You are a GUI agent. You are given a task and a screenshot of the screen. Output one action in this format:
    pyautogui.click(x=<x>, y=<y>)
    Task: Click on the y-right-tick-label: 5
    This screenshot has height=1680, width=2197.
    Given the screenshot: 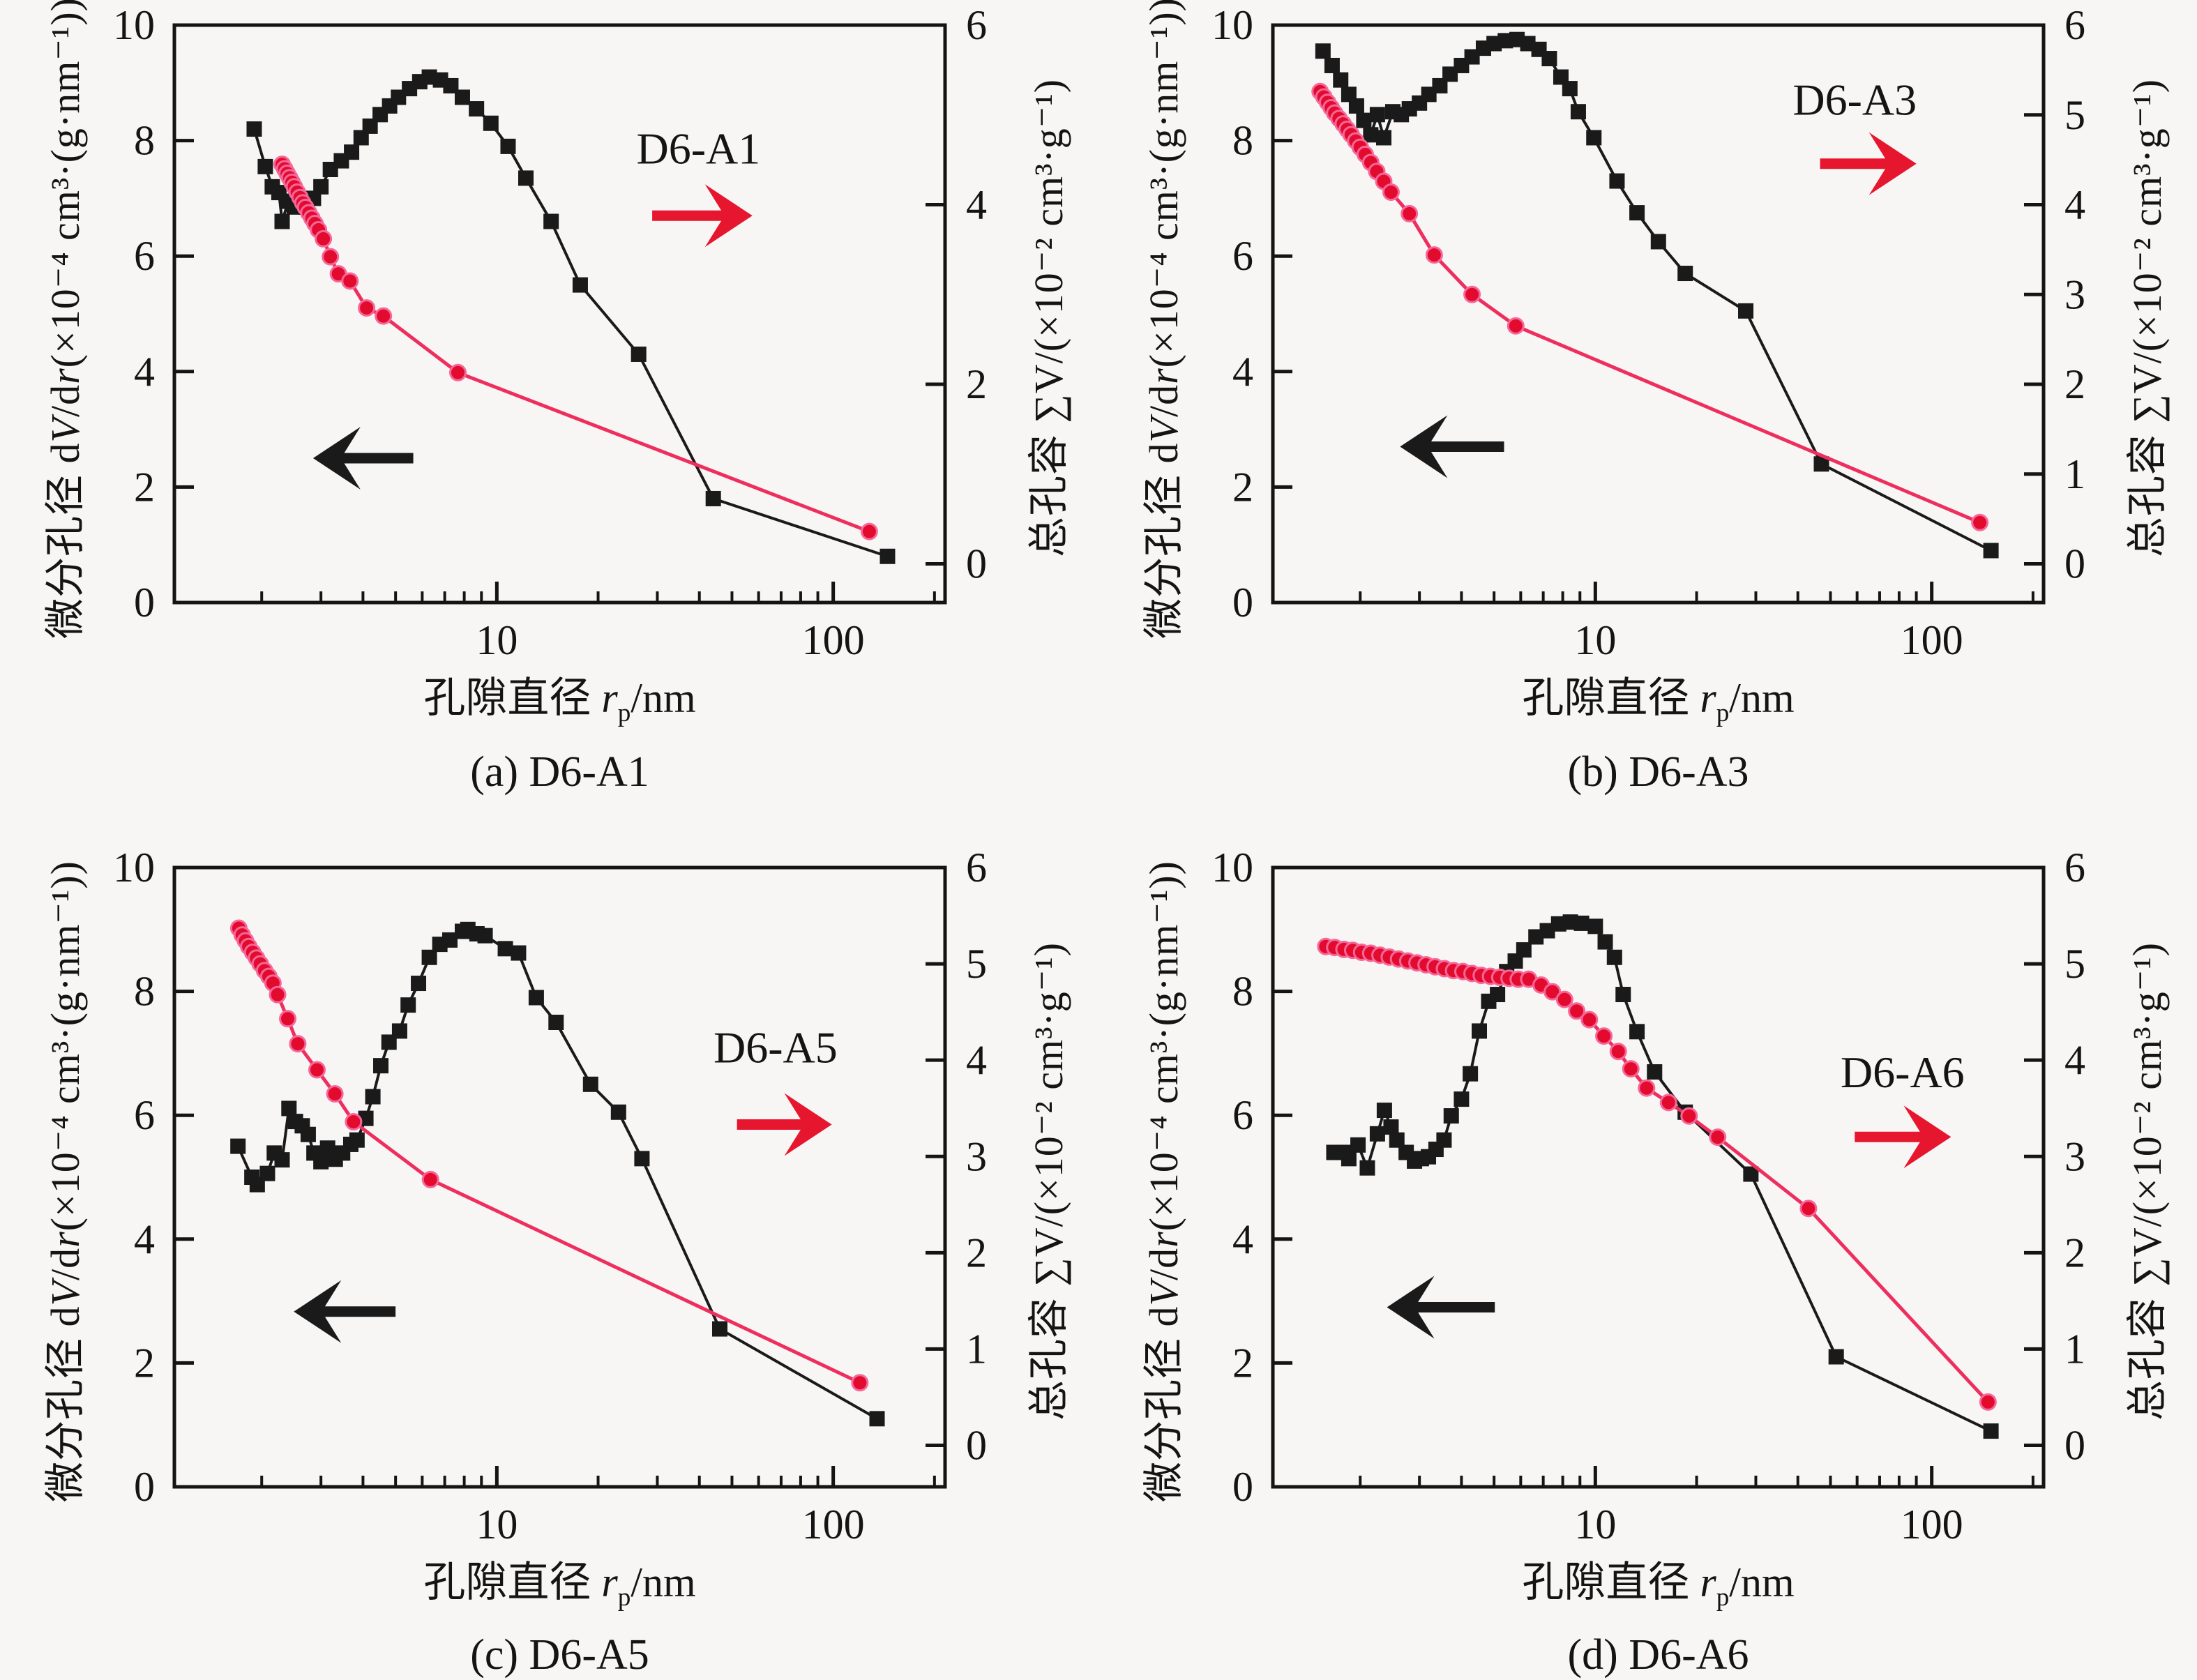 What is the action you would take?
    pyautogui.click(x=976, y=964)
    